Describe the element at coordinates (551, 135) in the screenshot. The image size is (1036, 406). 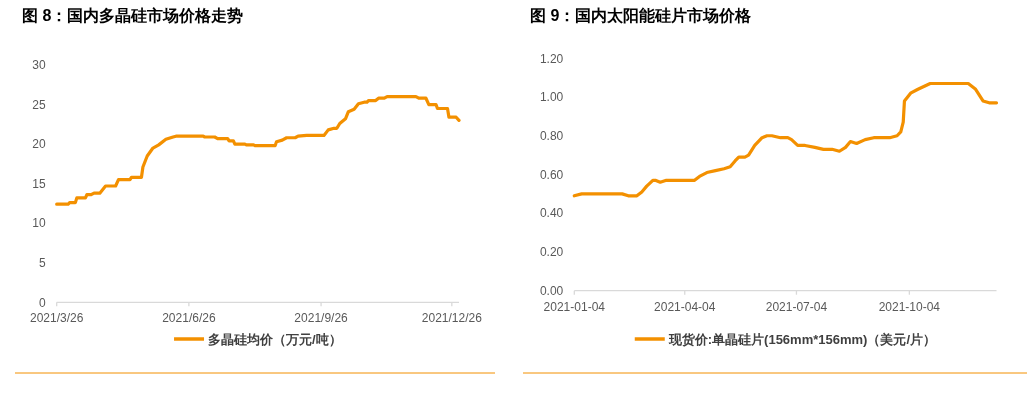
I see `y-tick-label: 0.80` at that location.